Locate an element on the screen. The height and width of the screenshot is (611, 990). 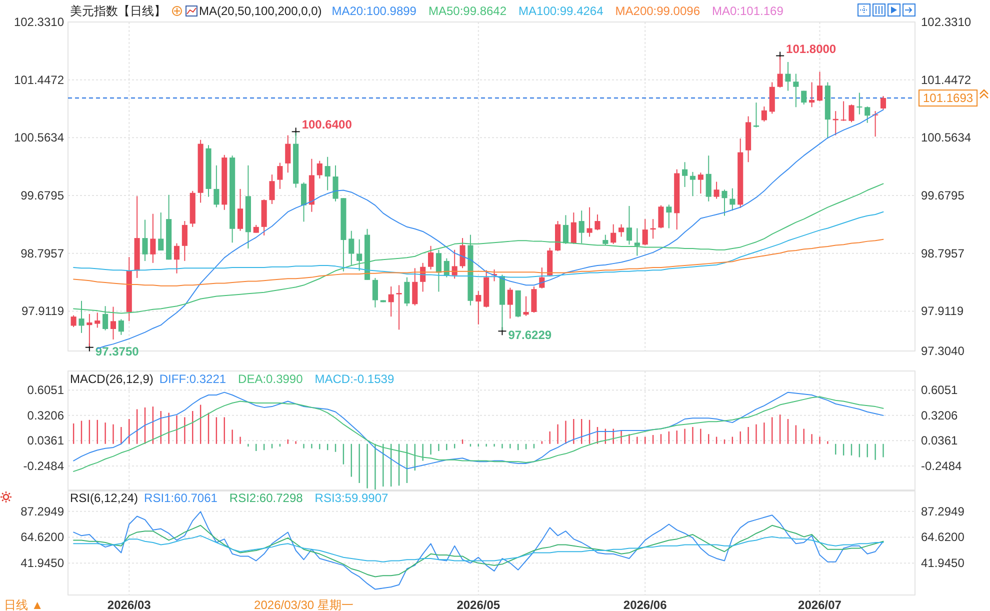
x-tick-label: 2026/05 is located at coordinates (478, 604).